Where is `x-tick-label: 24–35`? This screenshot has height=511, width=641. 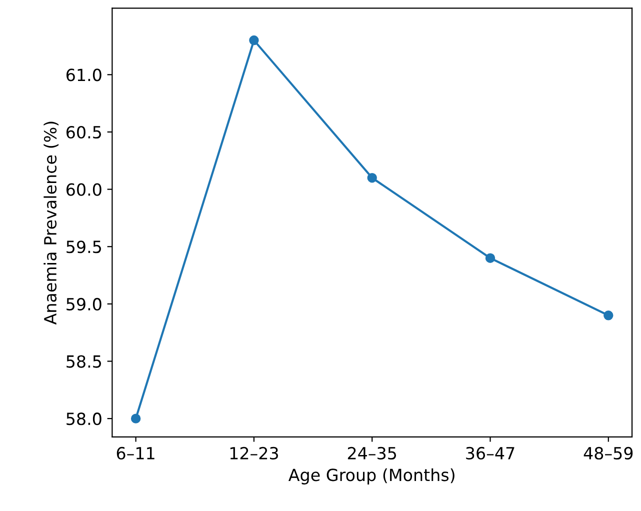 x-tick-label: 24–35 is located at coordinates (372, 453).